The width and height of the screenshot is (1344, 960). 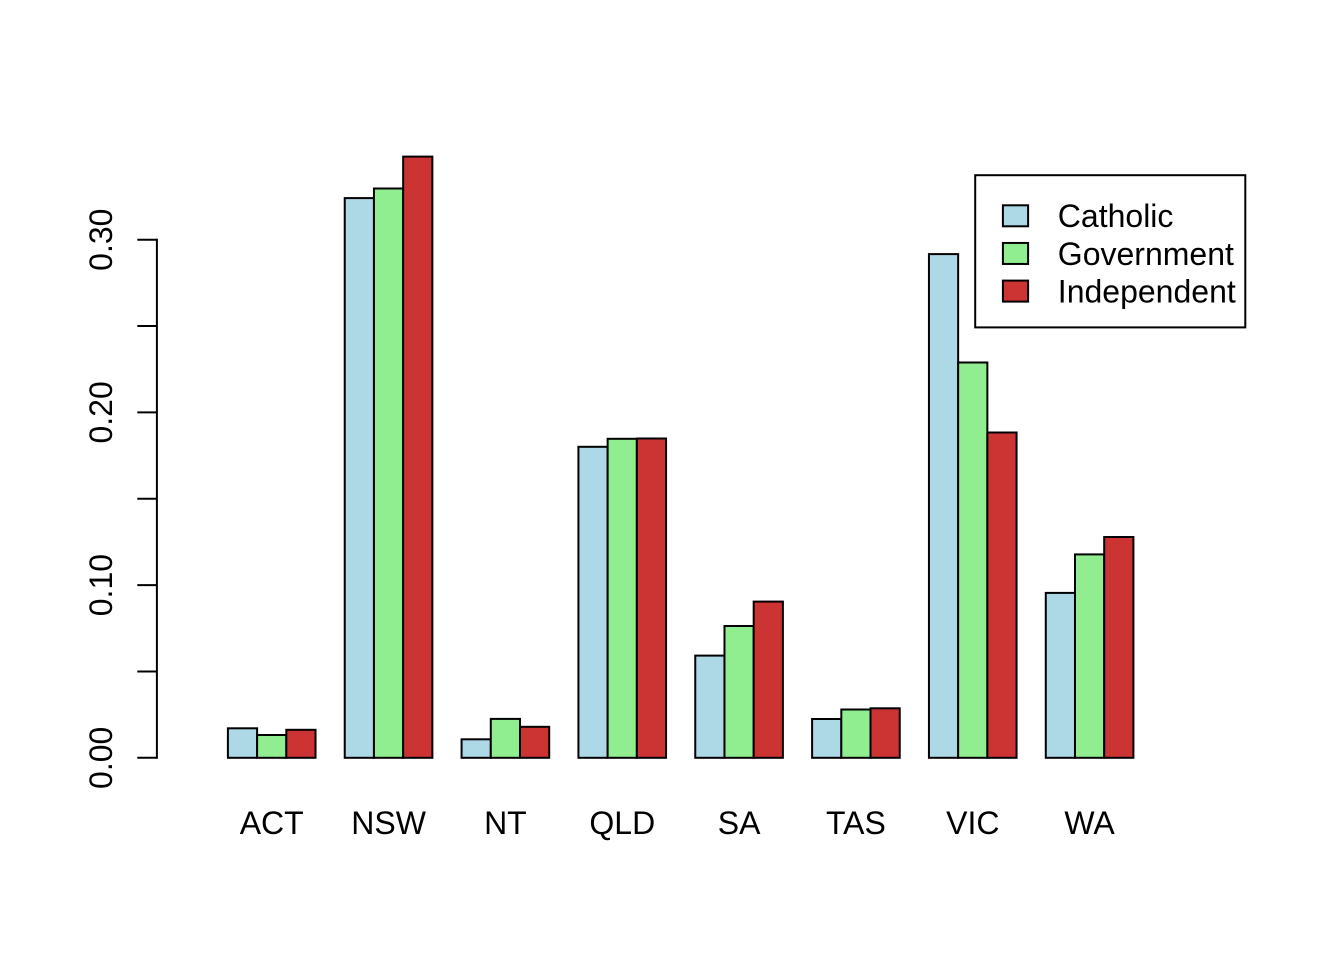 What do you see at coordinates (856, 823) in the screenshot?
I see `svg-text: TAS` at bounding box center [856, 823].